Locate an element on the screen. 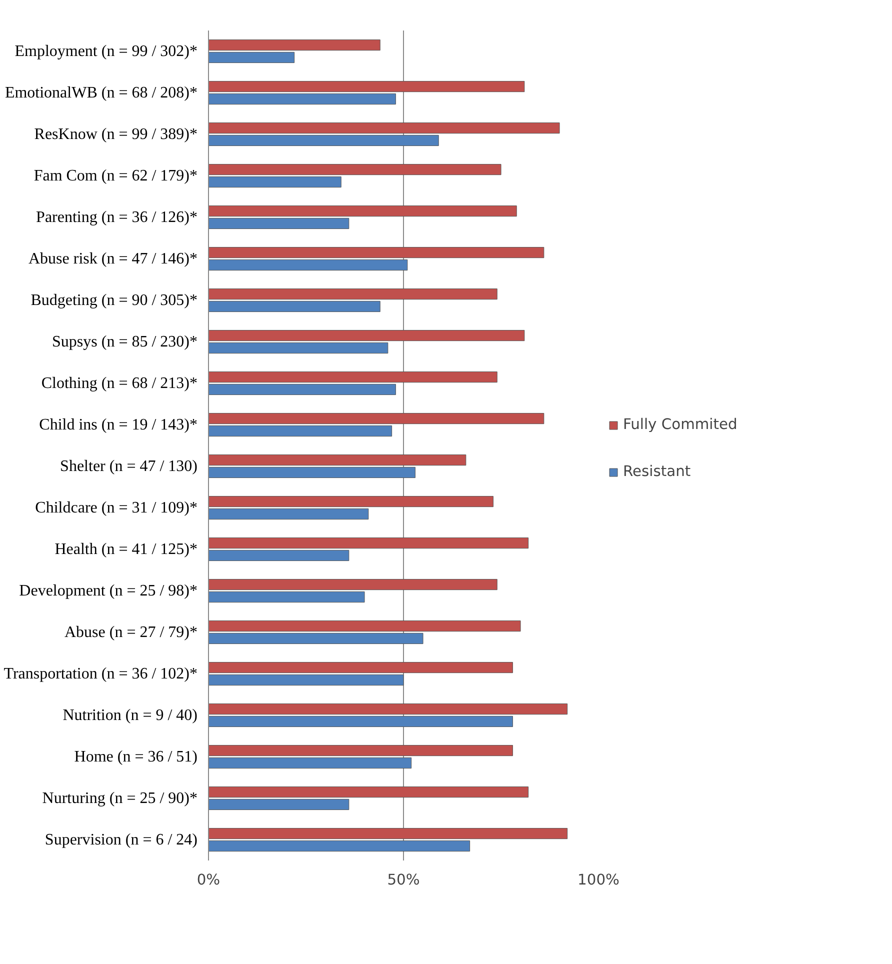 The height and width of the screenshot is (964, 892). y-tick-label: Development (n = 25 / 98)* is located at coordinates (108, 591).